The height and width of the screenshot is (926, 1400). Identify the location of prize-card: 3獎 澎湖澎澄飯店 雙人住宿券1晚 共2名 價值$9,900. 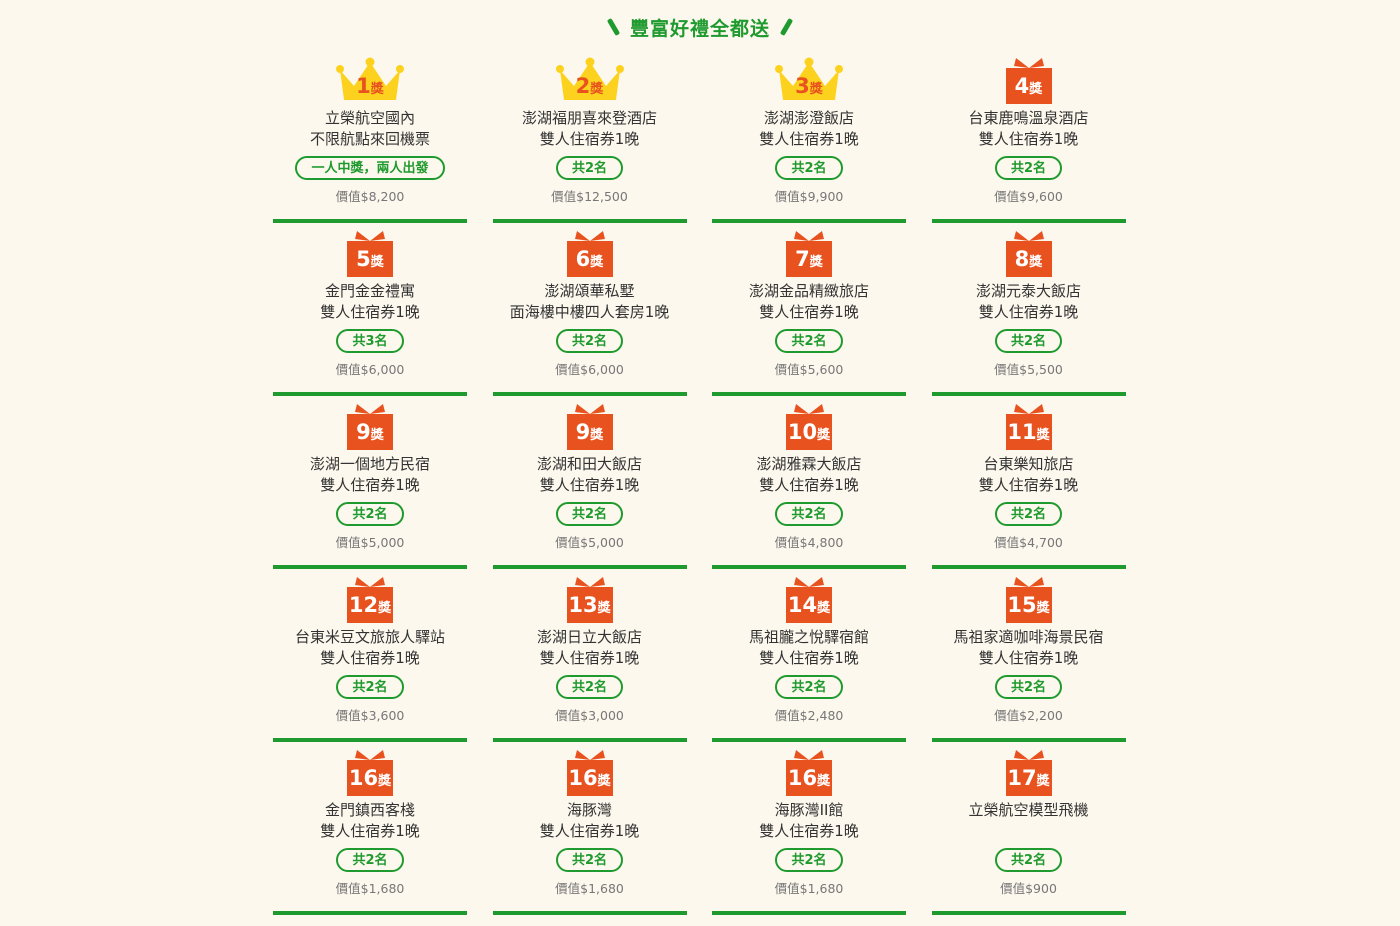
(809, 138).